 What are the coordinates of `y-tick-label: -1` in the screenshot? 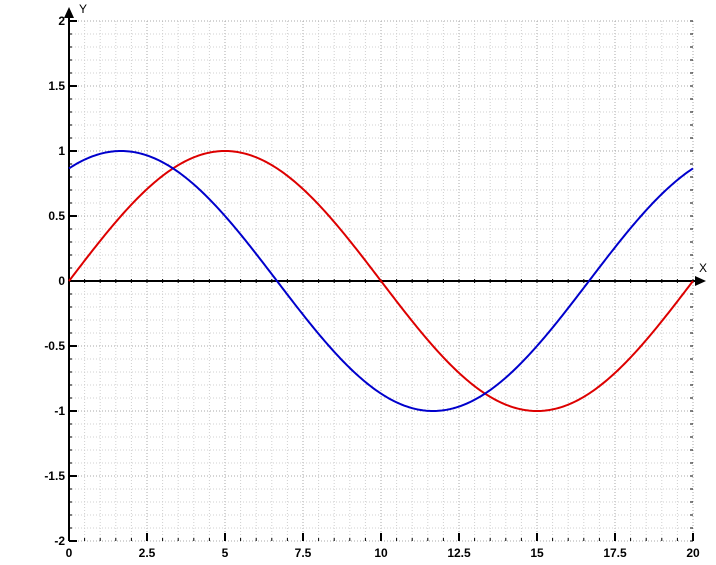 It's located at (59, 411).